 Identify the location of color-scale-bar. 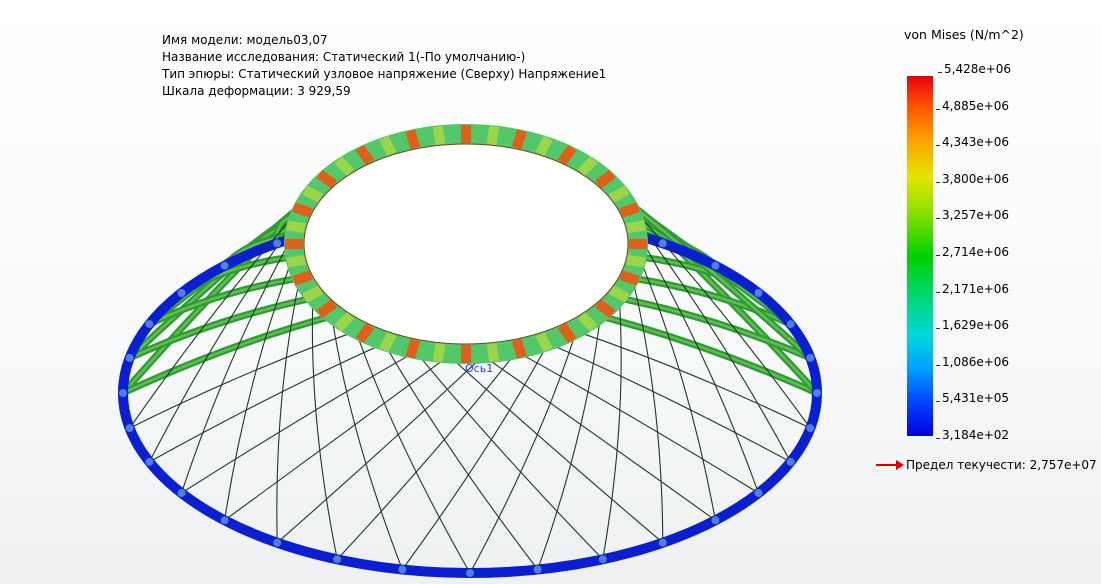
(920, 256).